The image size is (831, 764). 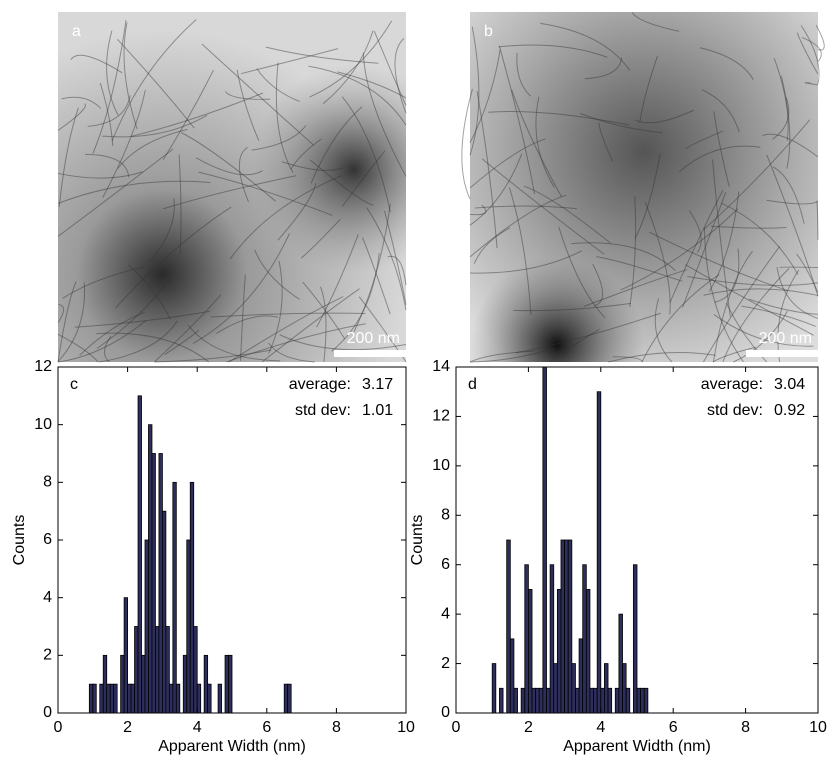 I want to click on stat-value: 0.92, so click(x=789, y=410).